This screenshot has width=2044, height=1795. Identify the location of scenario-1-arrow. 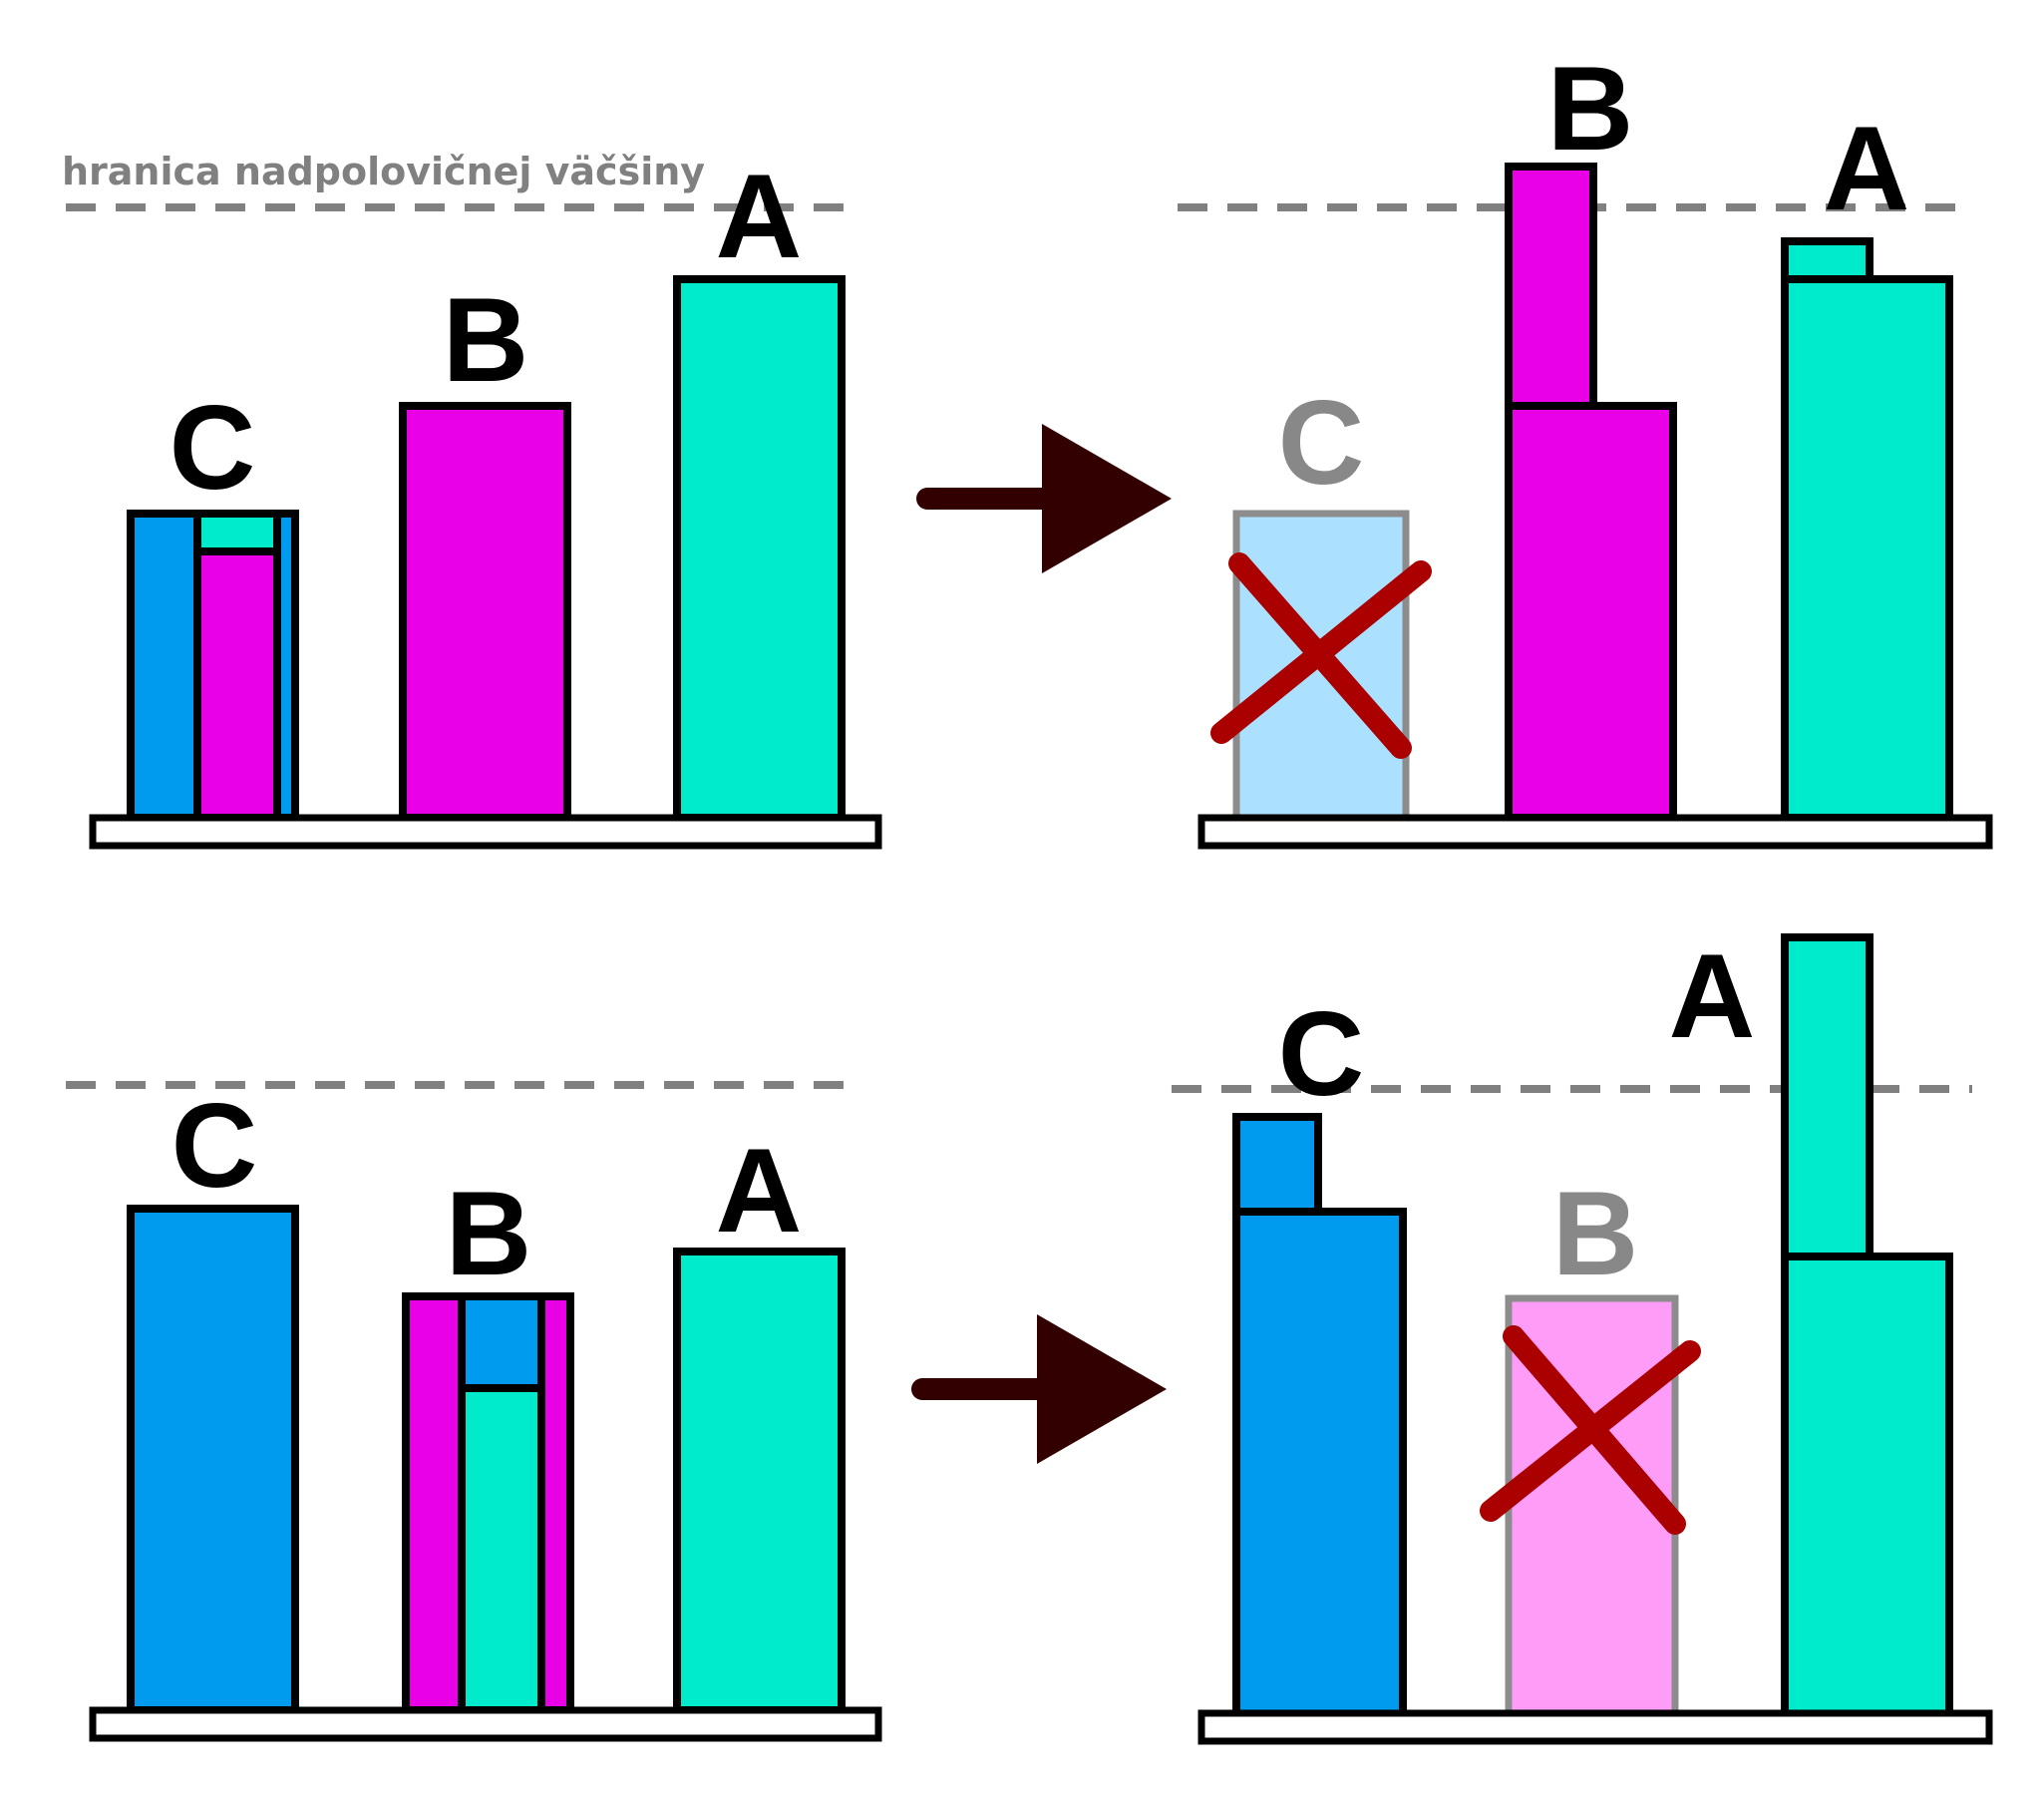
(1044, 498).